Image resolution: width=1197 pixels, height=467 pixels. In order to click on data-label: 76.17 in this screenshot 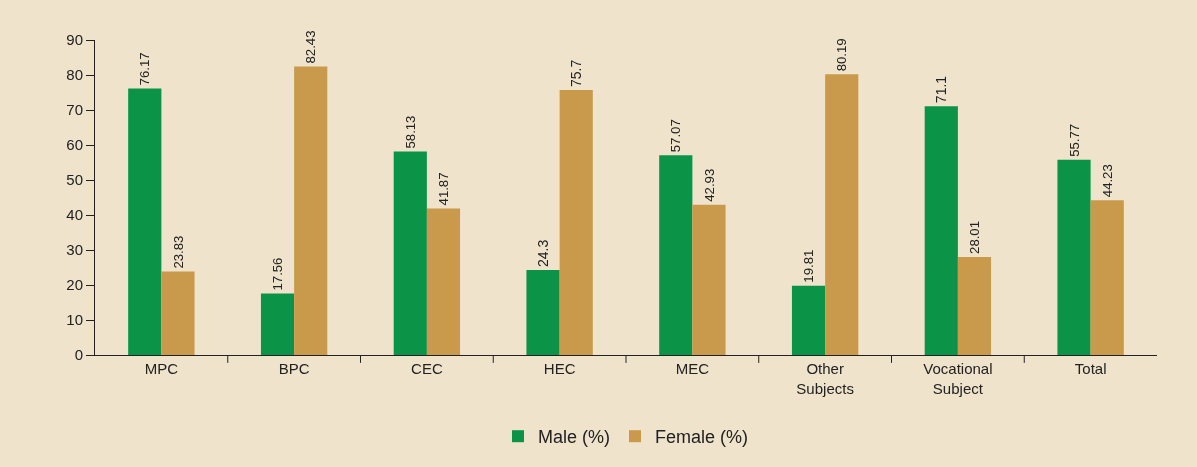, I will do `click(145, 69)`.